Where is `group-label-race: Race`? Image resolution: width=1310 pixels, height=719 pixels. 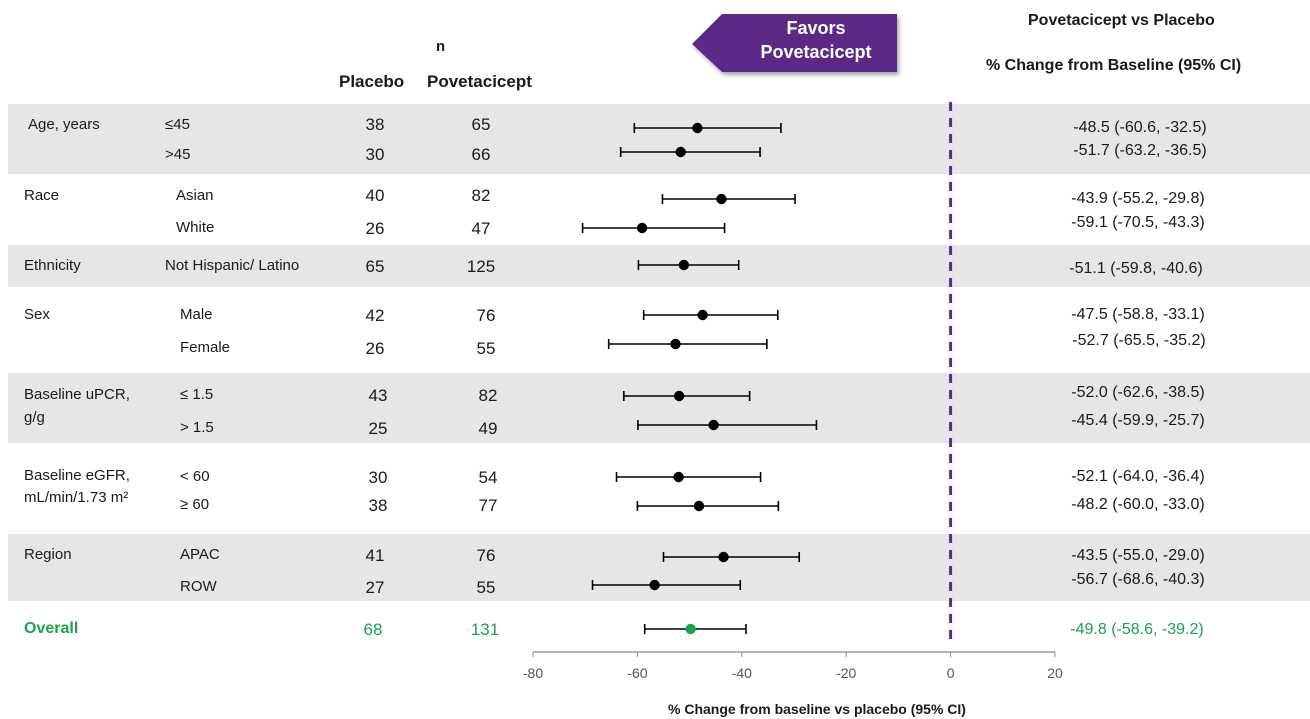
group-label-race: Race is located at coordinates (42, 195).